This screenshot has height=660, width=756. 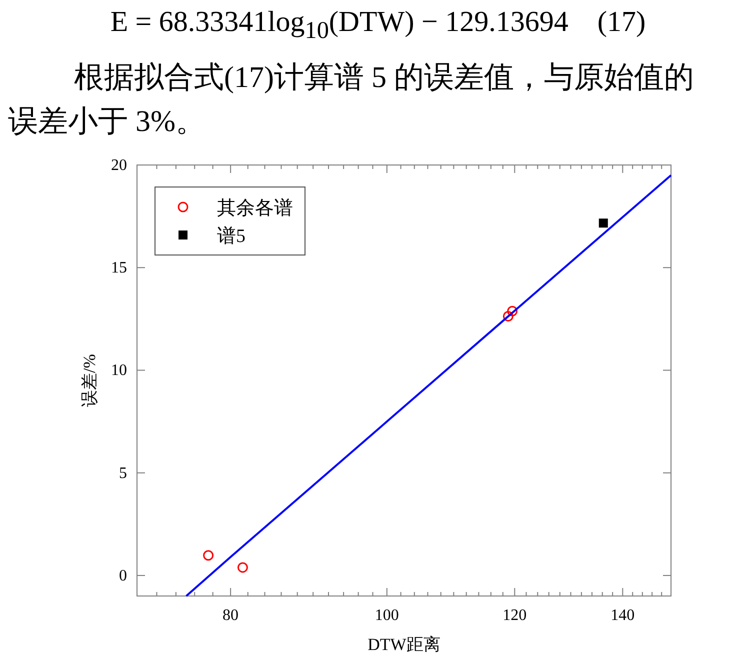 I want to click on y-tick-label: 15, so click(x=119, y=268).